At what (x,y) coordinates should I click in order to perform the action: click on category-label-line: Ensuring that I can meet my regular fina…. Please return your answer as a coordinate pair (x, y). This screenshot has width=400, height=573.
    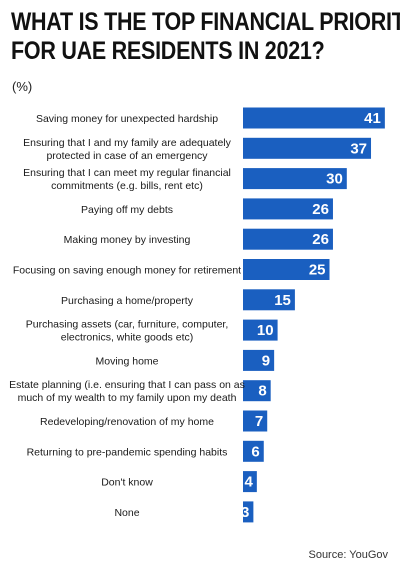
    Looking at the image, I should click on (127, 173).